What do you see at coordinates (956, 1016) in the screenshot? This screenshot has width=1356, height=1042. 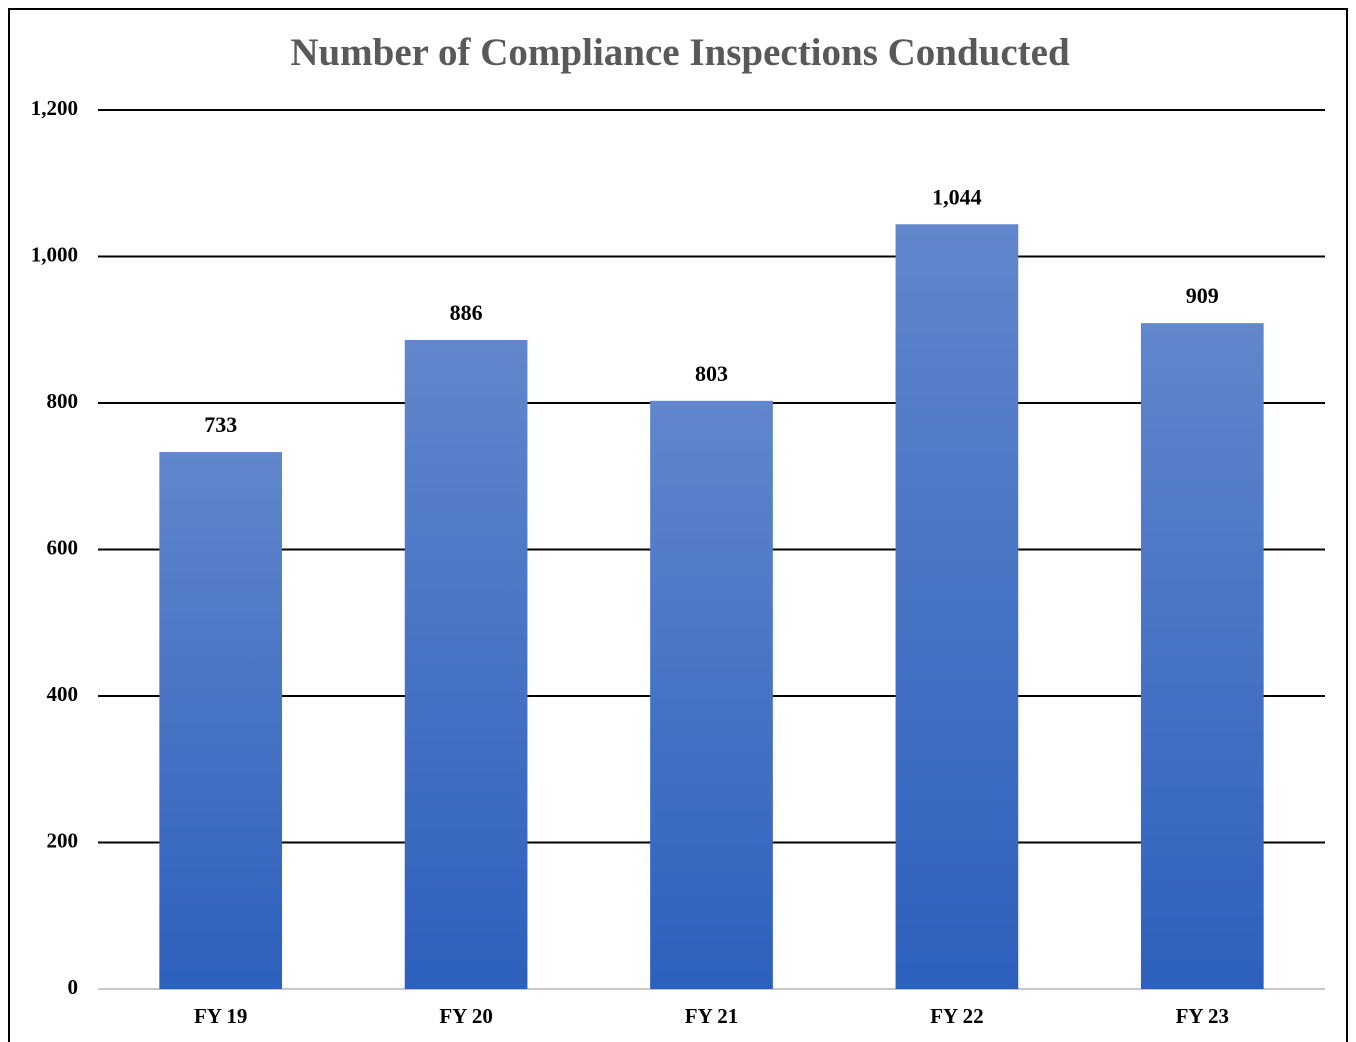 I see `x-tick-label: FY 22` at bounding box center [956, 1016].